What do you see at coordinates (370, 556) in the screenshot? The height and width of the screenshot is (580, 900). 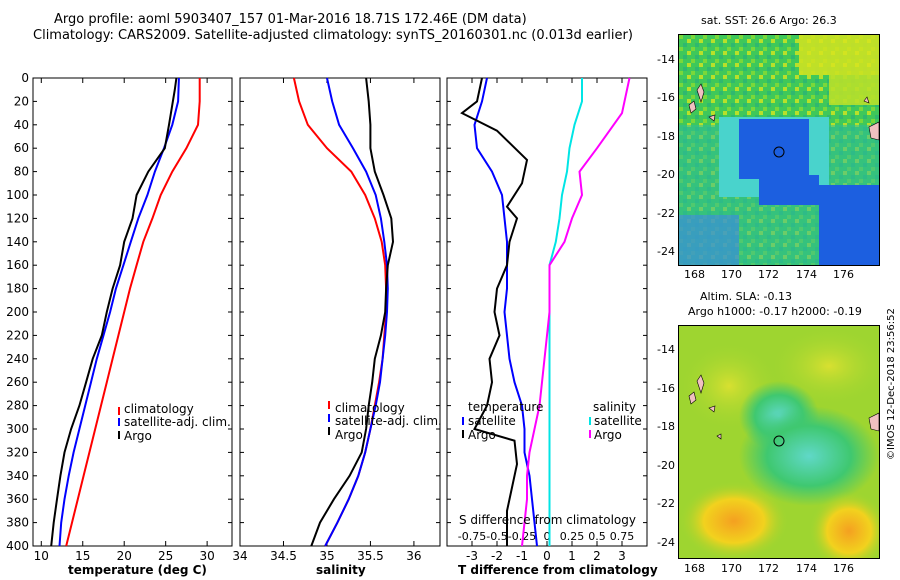 I see `x-tick-label: 35.5` at bounding box center [370, 556].